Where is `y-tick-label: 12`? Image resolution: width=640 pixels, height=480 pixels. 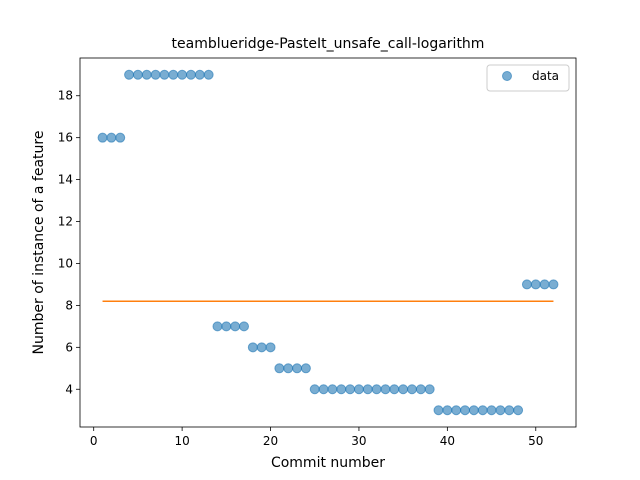
y-tick-label: 12 is located at coordinates (65, 222).